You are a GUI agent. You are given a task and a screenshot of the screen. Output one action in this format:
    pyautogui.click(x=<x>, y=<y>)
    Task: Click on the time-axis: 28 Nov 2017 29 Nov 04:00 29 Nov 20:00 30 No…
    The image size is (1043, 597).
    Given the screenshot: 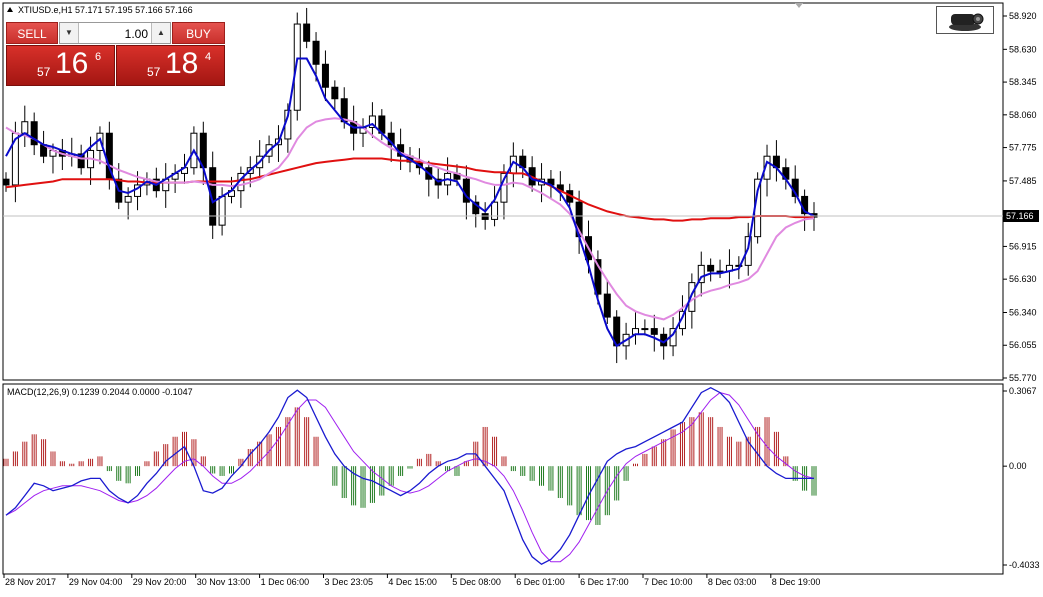 What is the action you would take?
    pyautogui.click(x=412, y=580)
    